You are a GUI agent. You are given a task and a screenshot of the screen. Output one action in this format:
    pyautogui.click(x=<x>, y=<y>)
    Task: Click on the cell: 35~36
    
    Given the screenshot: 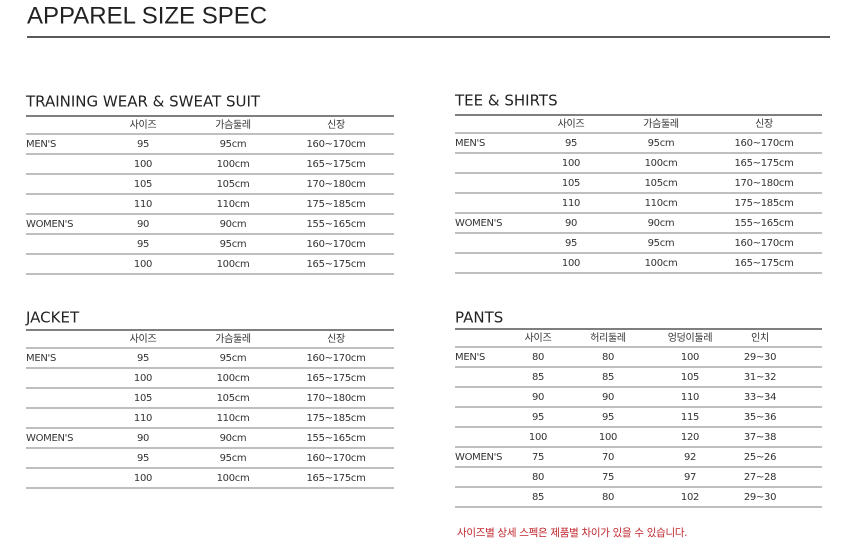 What is the action you would take?
    pyautogui.click(x=760, y=417)
    